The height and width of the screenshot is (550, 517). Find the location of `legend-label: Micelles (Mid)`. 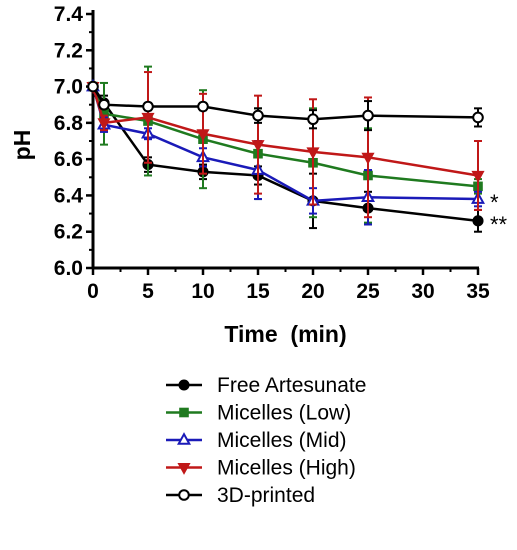

legend-label: Micelles (Mid) is located at coordinates (282, 440).